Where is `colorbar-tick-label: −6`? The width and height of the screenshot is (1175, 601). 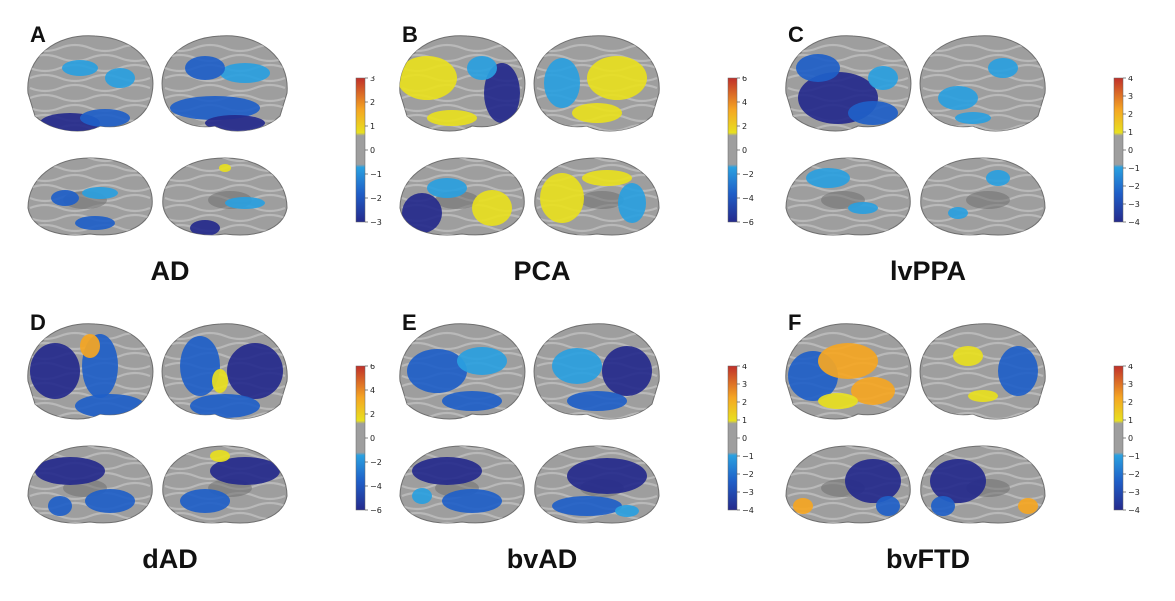
colorbar-tick-label: −6 is located at coordinates (376, 510).